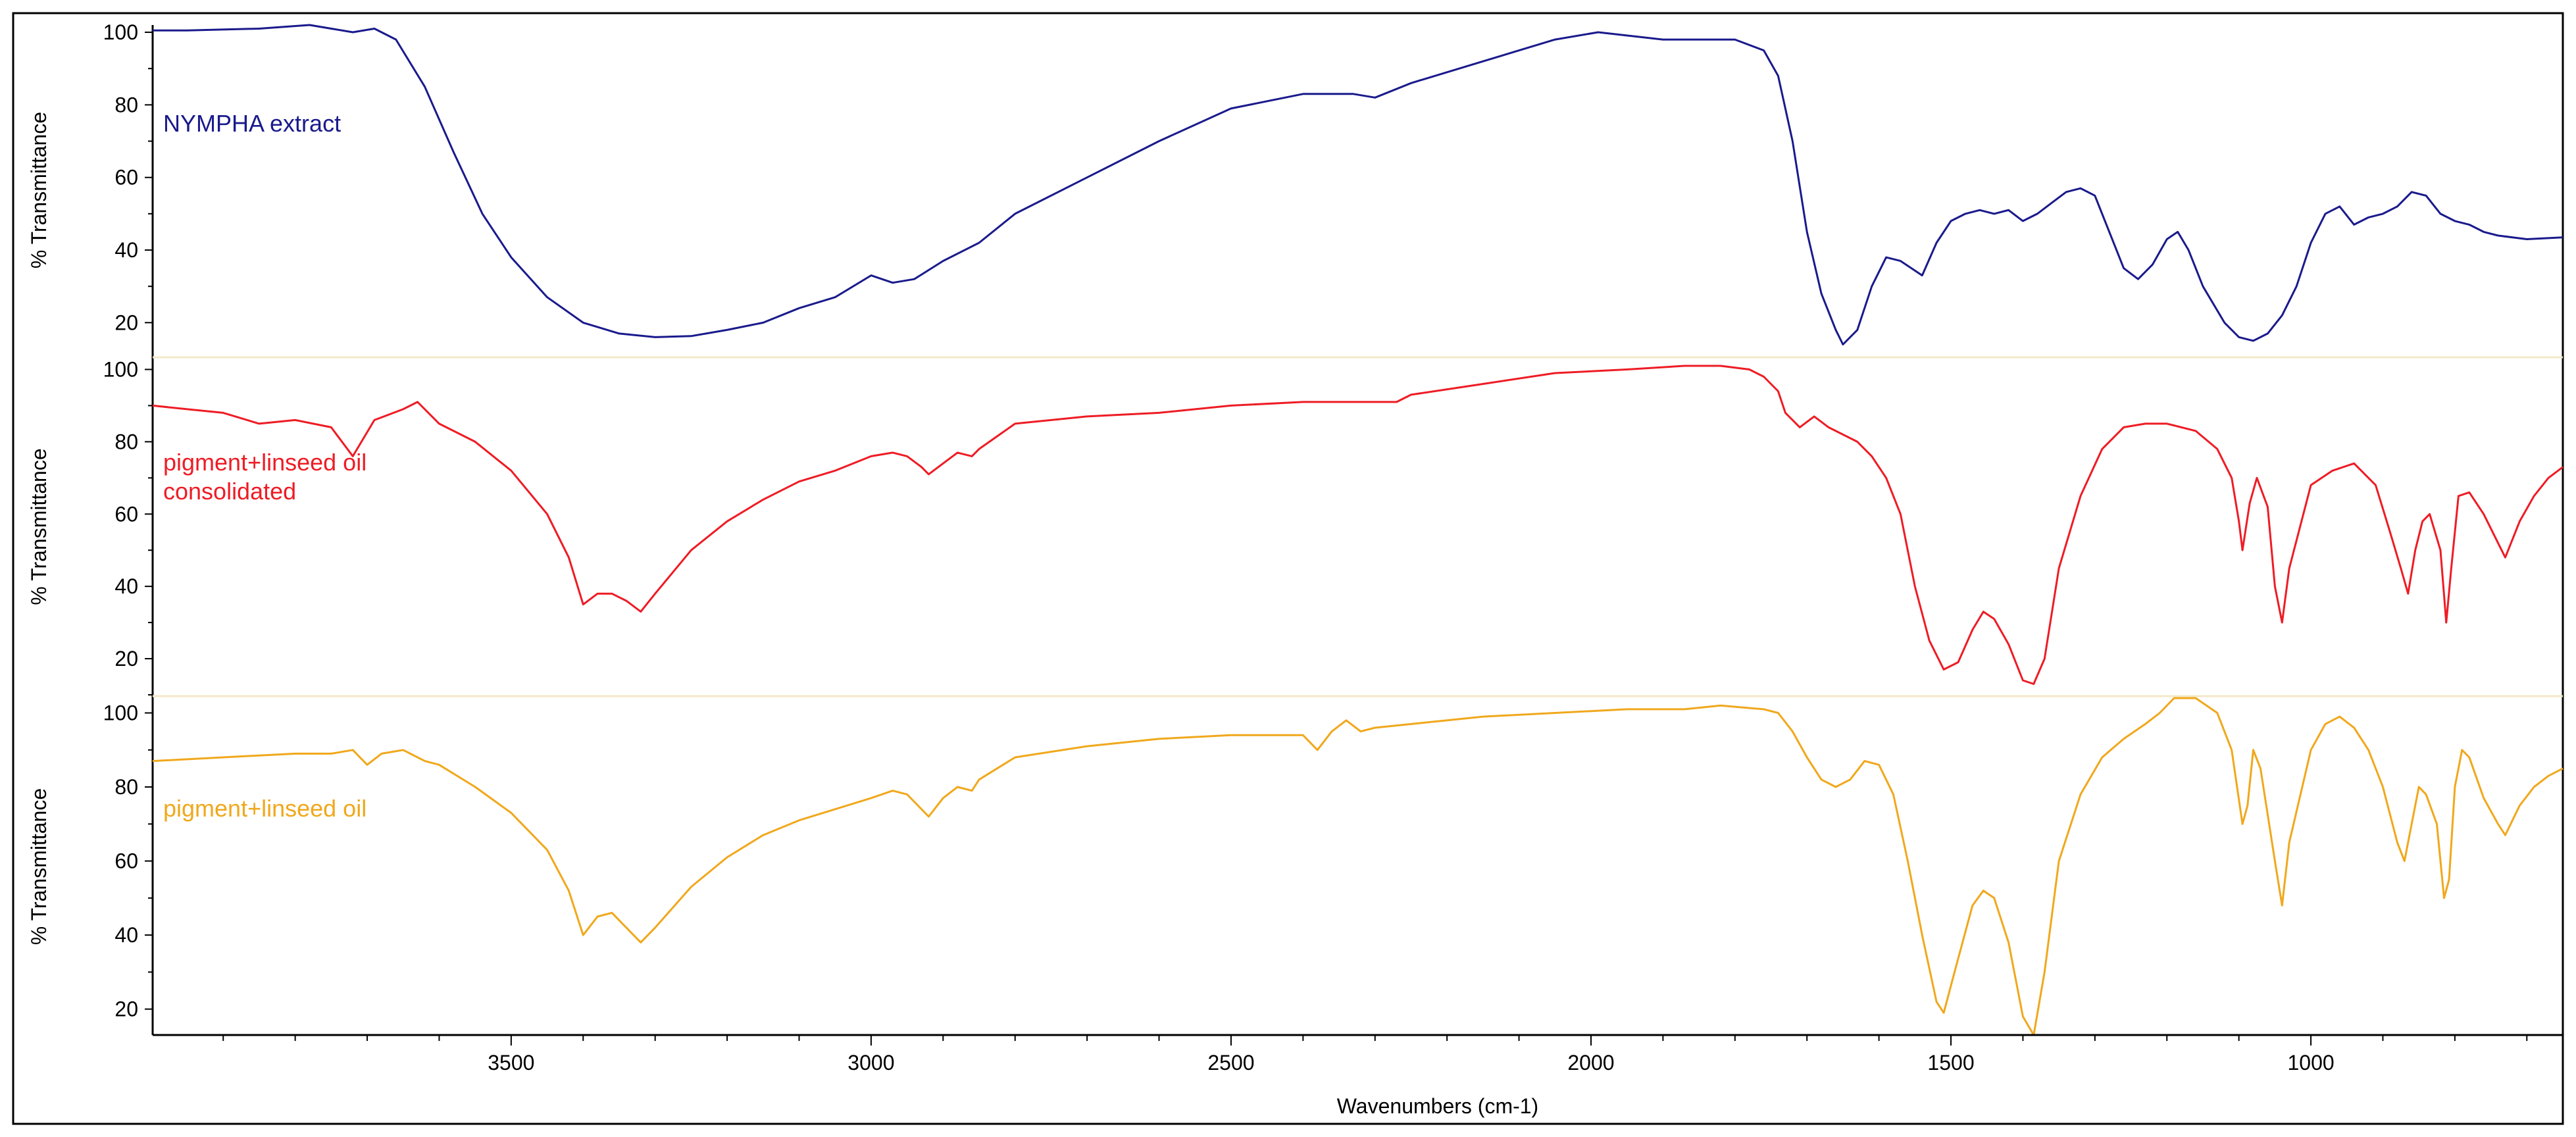 The width and height of the screenshot is (2576, 1137). What do you see at coordinates (1230, 1062) in the screenshot?
I see `x-tick-label: 2500` at bounding box center [1230, 1062].